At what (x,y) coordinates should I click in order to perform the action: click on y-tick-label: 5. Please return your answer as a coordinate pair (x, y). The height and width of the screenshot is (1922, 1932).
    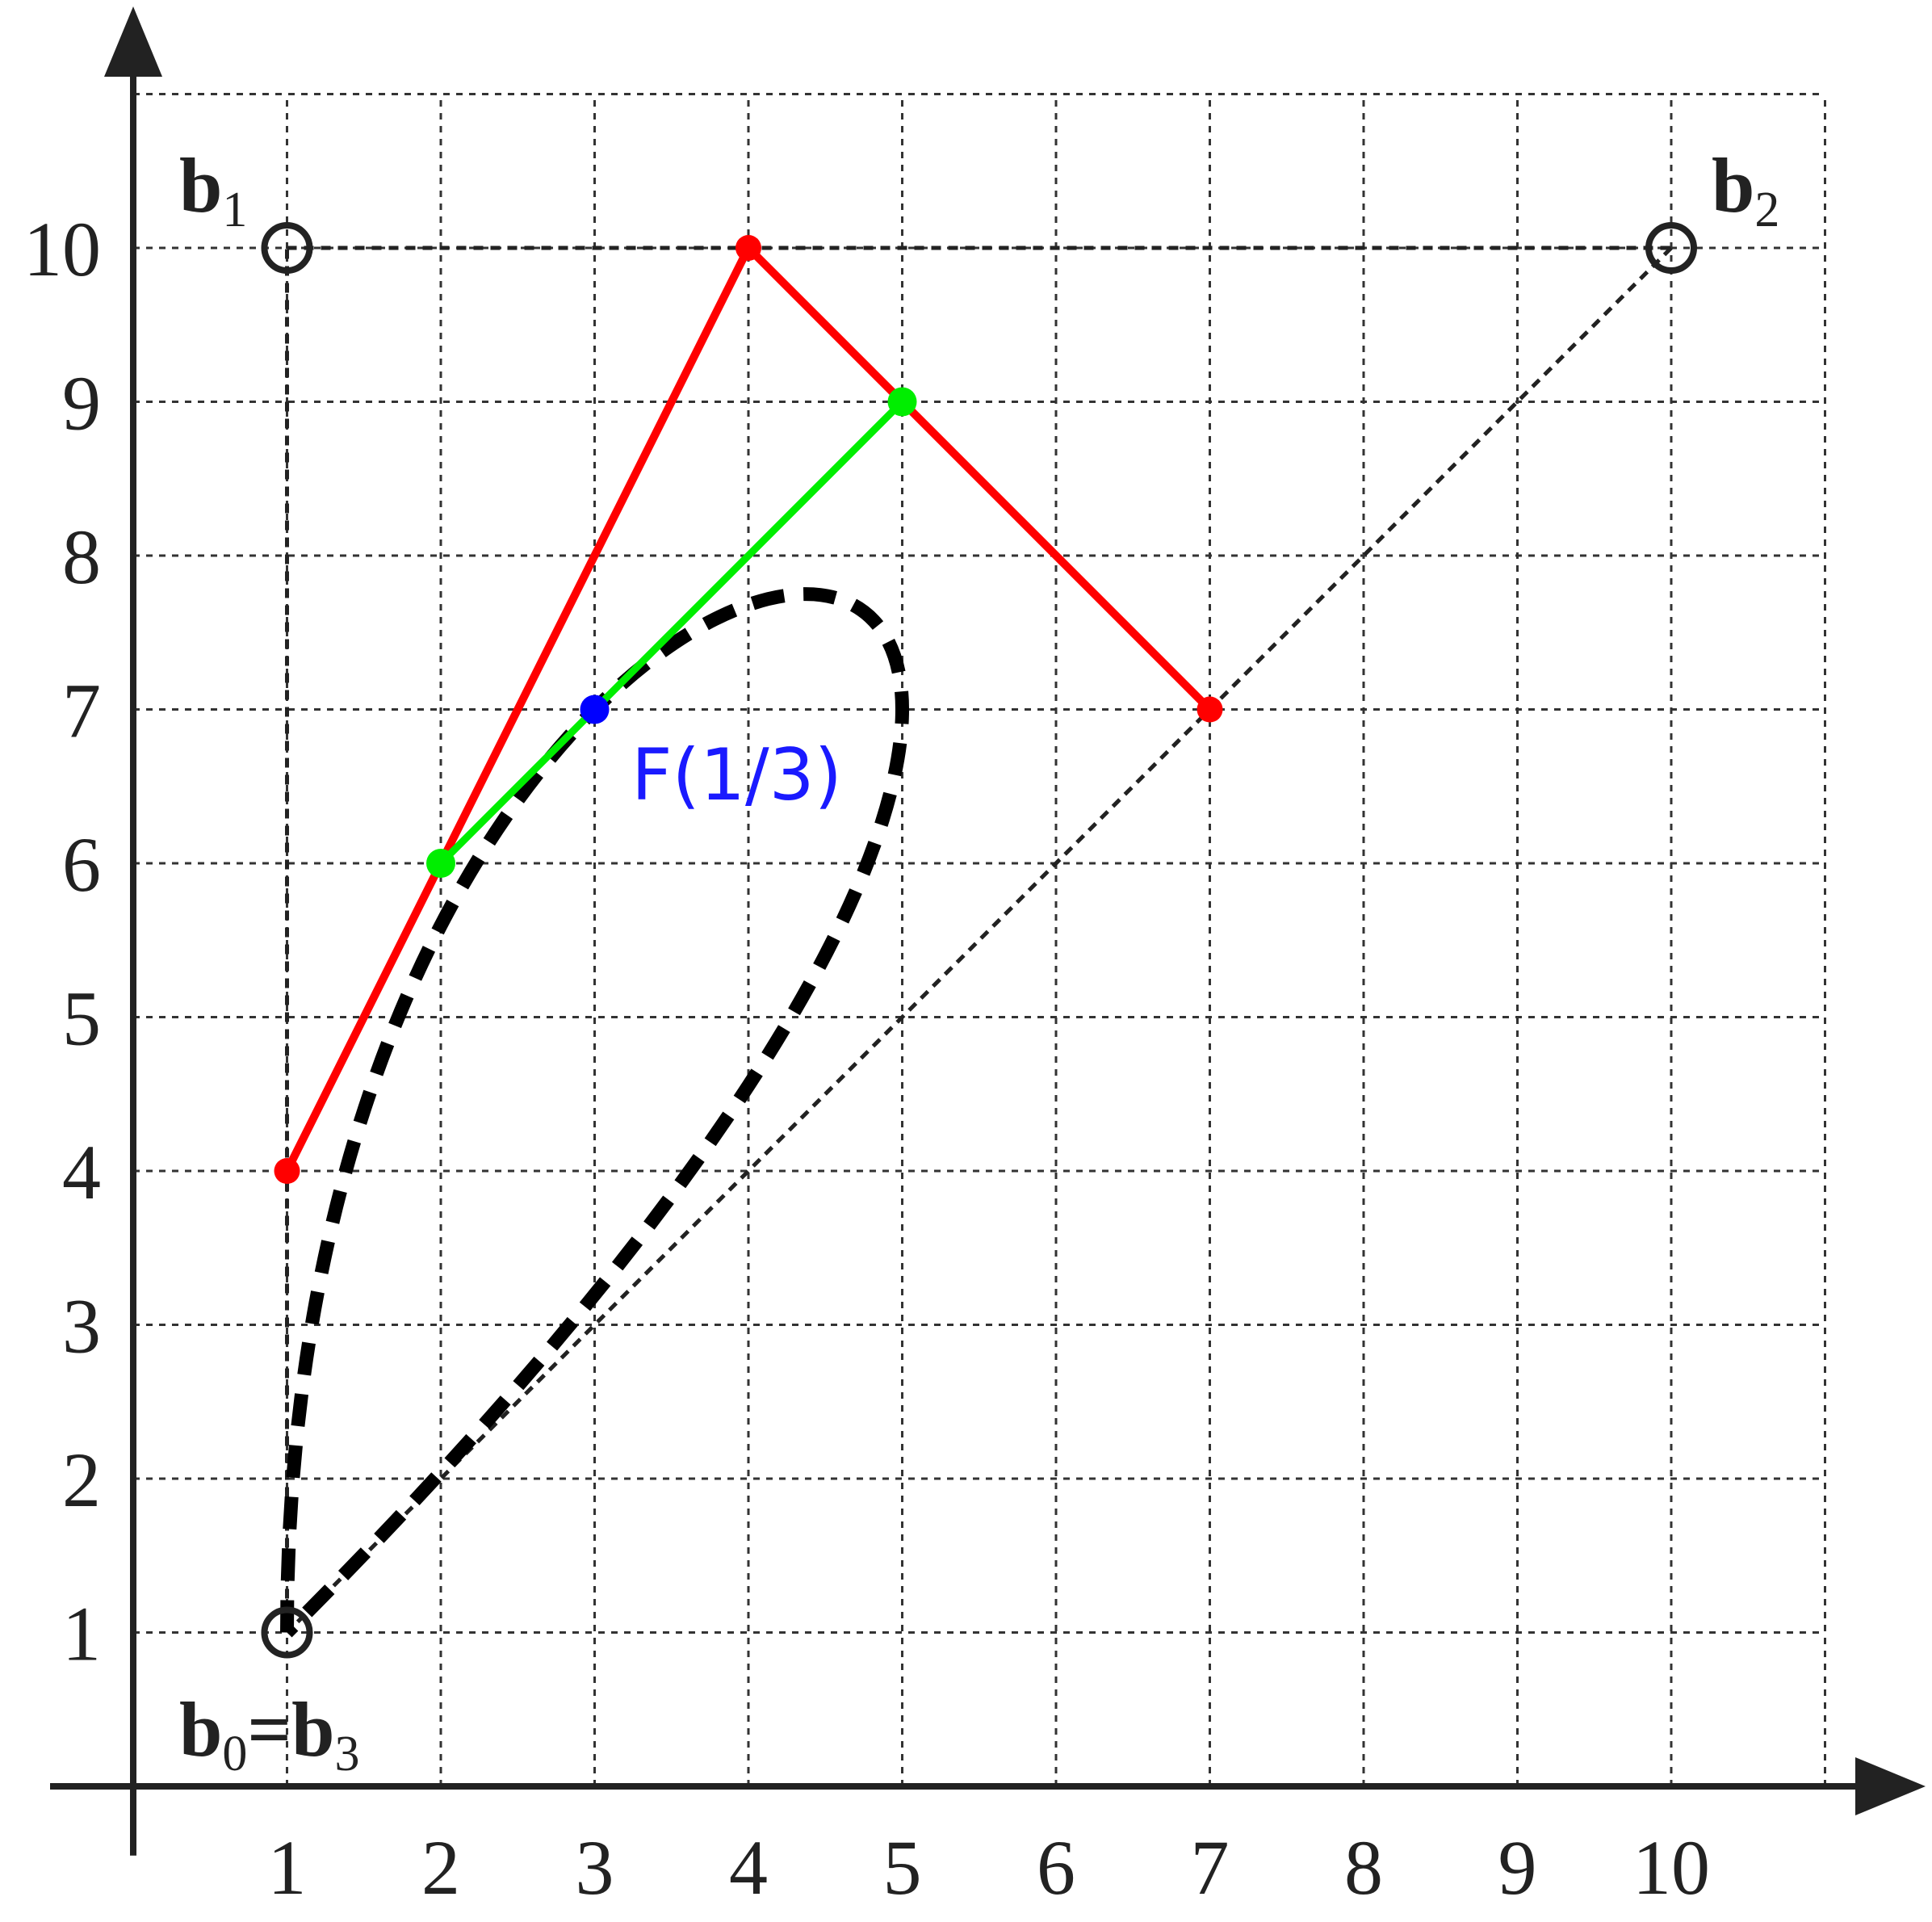
    Looking at the image, I should click on (81, 1019).